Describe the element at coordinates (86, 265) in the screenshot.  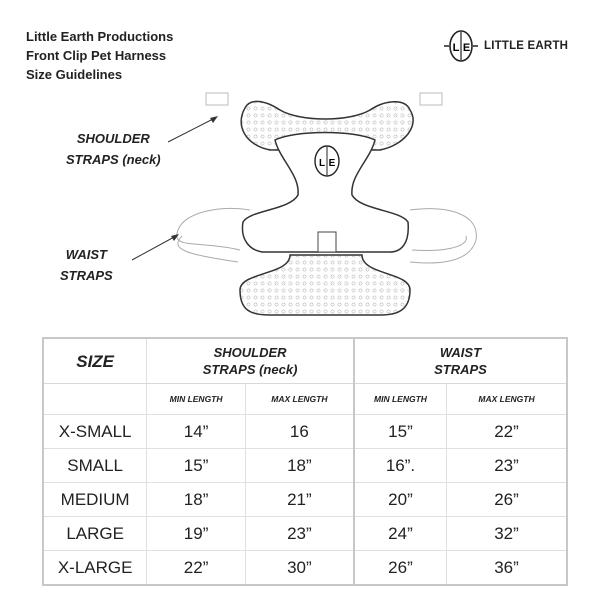
I see `waist-straps-label: WAIST STRAPS` at that location.